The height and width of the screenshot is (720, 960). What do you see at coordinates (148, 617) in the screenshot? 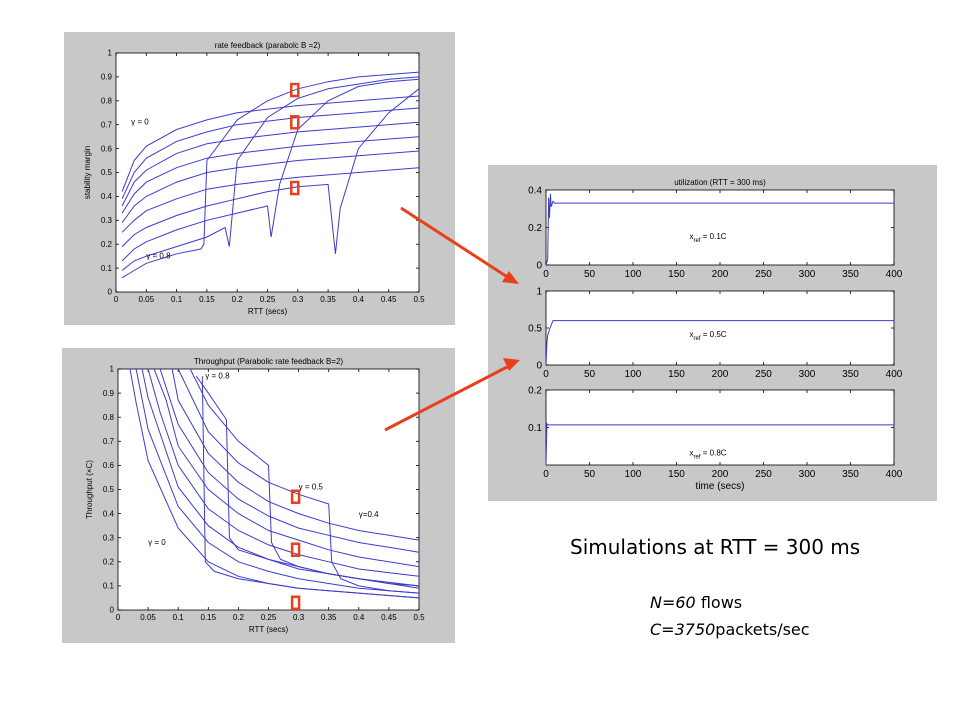
I see `x-tick-label: 0.05` at bounding box center [148, 617].